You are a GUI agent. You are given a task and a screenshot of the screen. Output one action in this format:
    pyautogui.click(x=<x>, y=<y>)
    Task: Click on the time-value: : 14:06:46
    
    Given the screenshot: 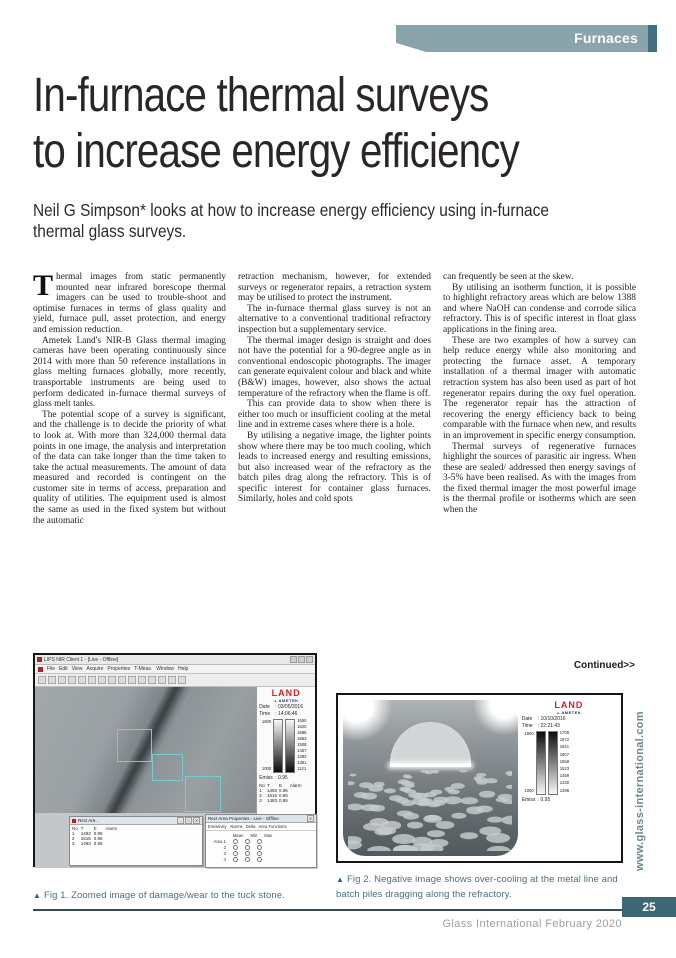 What is the action you would take?
    pyautogui.click(x=286, y=714)
    